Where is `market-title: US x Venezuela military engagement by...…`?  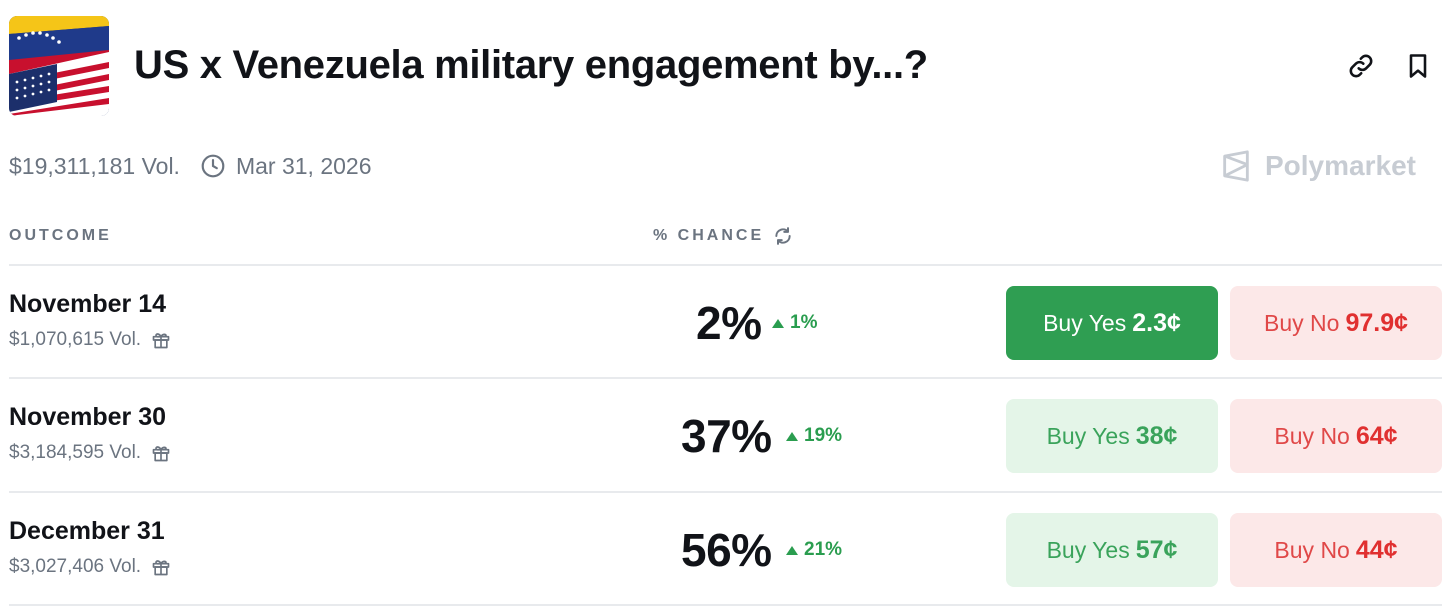 market-title: US x Venezuela military engagement by...… is located at coordinates (531, 65).